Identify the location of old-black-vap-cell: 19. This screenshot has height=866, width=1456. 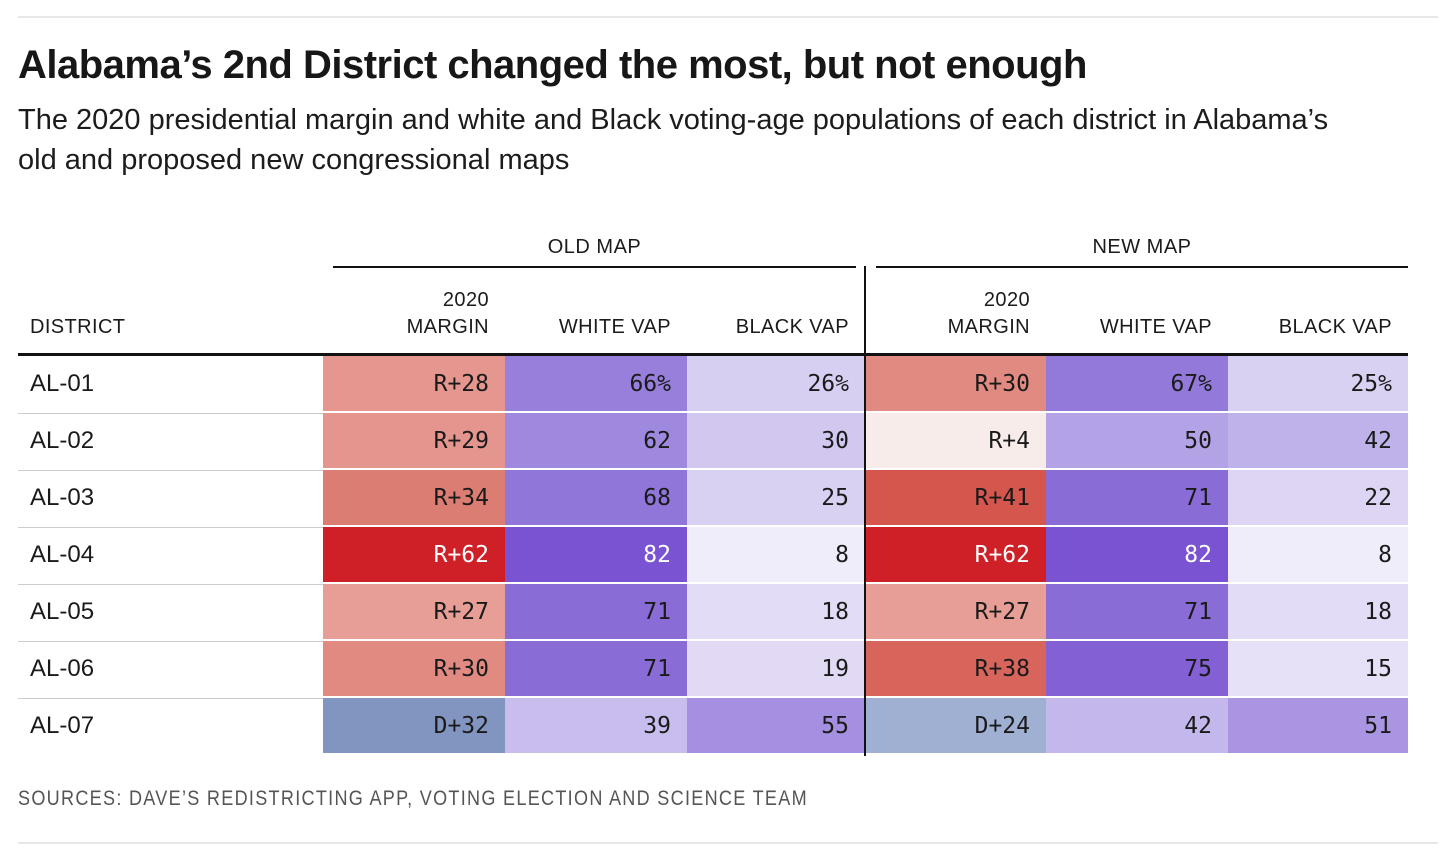
(776, 668).